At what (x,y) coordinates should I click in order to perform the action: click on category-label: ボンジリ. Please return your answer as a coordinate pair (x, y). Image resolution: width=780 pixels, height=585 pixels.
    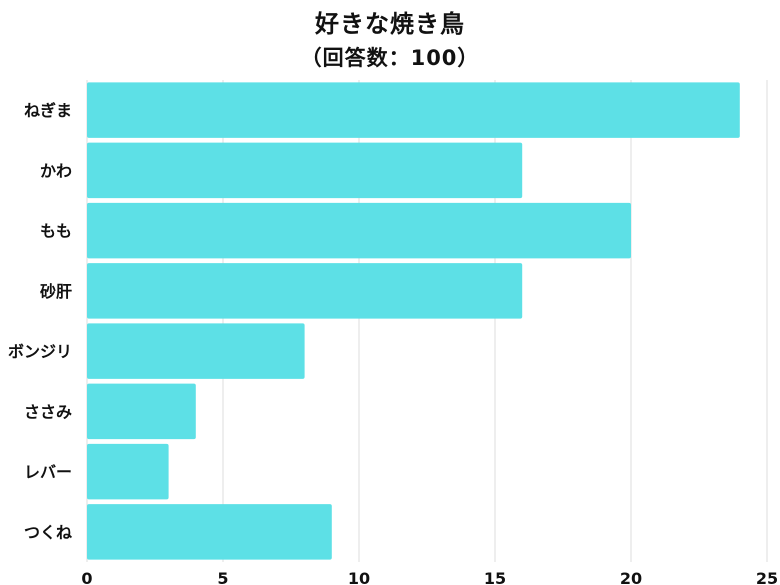
    Looking at the image, I should click on (40, 351).